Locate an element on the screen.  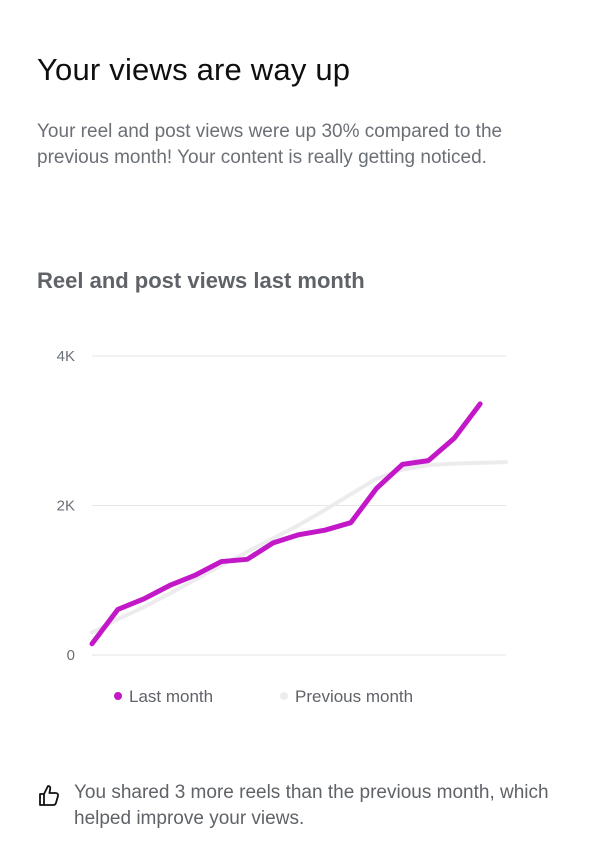
page-title: Your views are way up is located at coordinates (194, 69).